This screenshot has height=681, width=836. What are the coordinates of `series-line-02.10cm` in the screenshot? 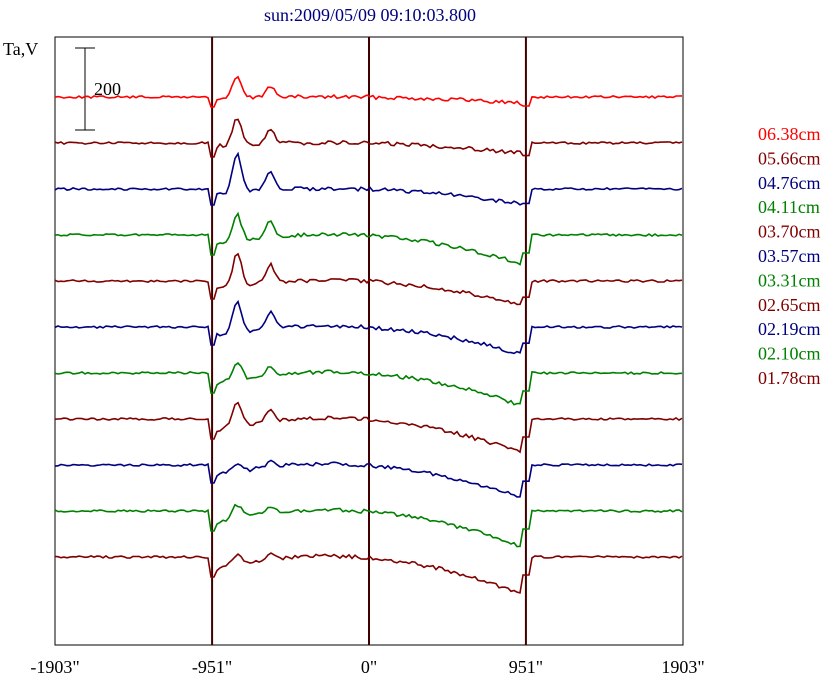 It's located at (368, 525).